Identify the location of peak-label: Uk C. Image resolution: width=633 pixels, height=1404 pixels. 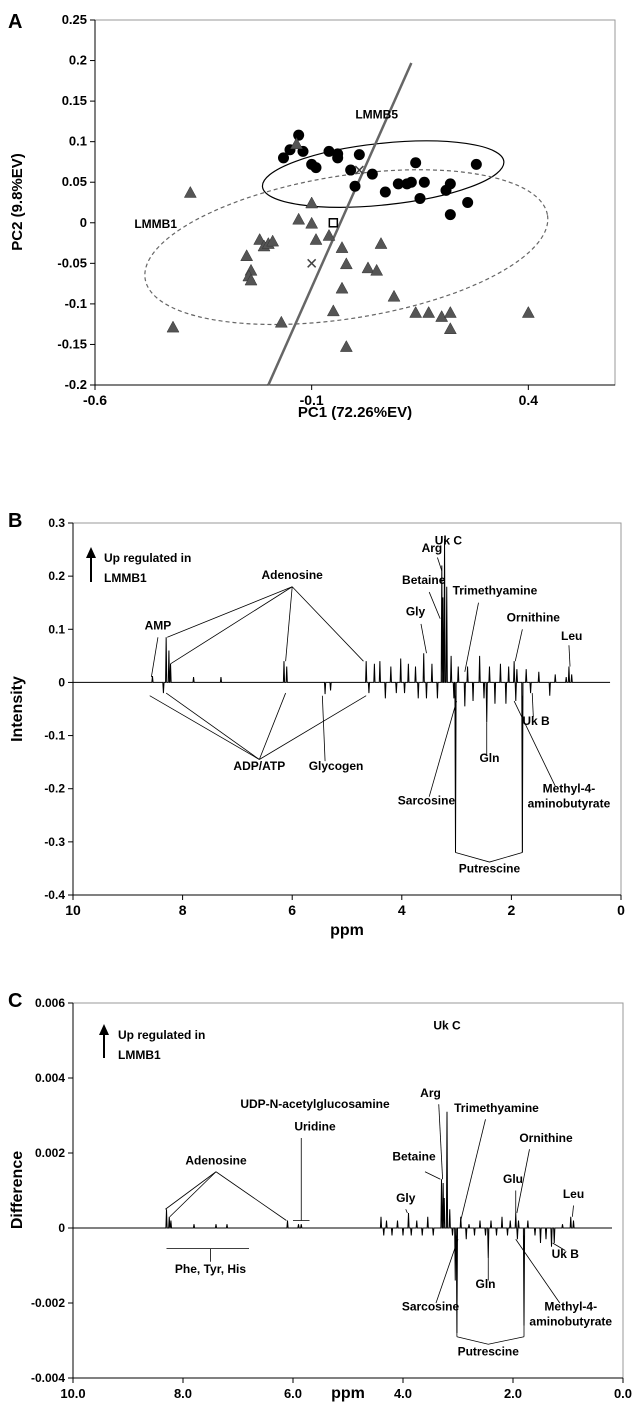
(449, 540).